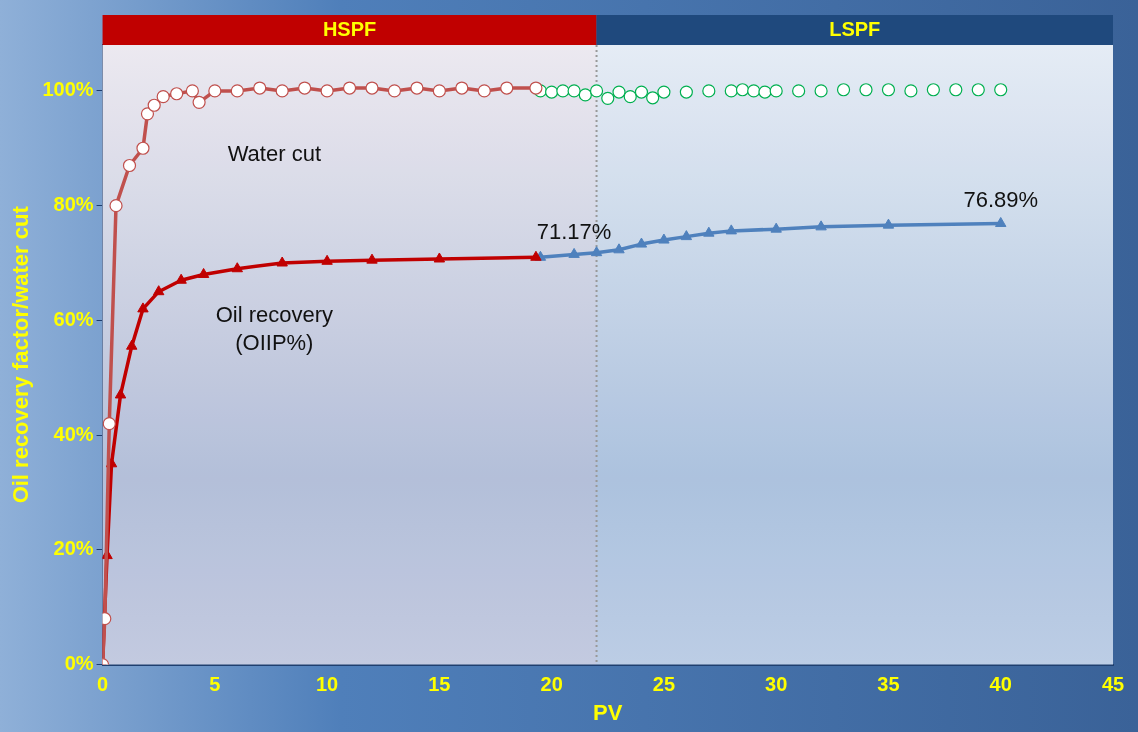  I want to click on x-tick-label: 15, so click(439, 684).